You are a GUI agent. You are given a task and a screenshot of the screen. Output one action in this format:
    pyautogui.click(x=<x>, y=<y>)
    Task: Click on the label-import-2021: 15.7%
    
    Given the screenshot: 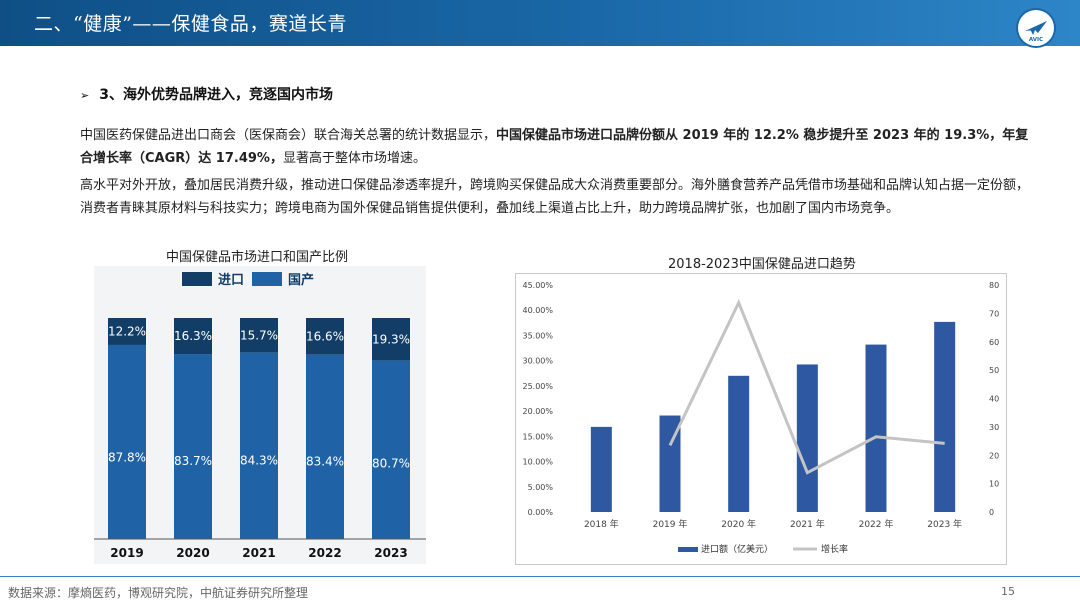 What is the action you would take?
    pyautogui.click(x=259, y=335)
    